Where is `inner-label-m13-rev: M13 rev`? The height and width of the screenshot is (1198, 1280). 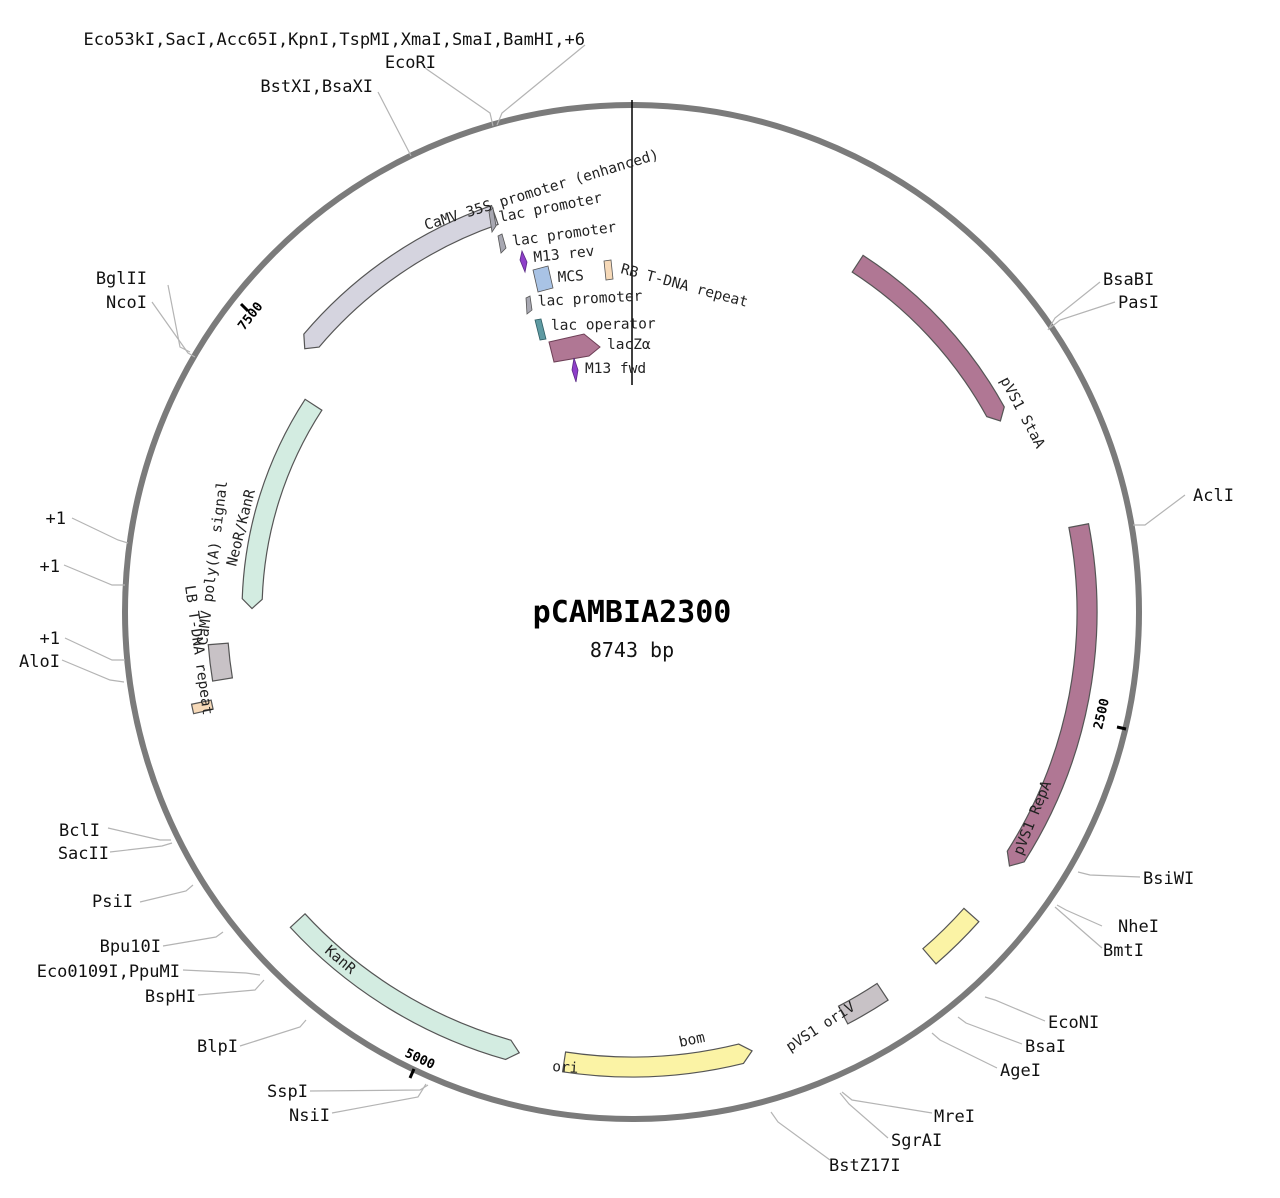
inner-label-m13-rev: M13 rev is located at coordinates (564, 255).